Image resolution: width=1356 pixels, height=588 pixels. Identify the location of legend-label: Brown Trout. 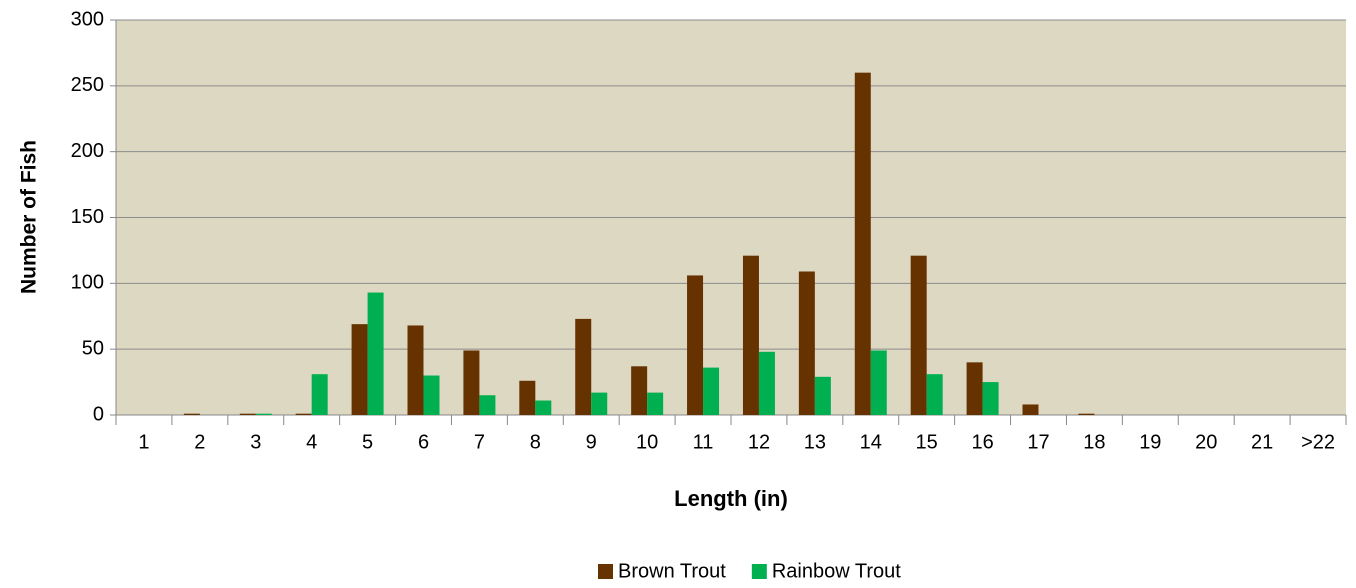
(672, 571).